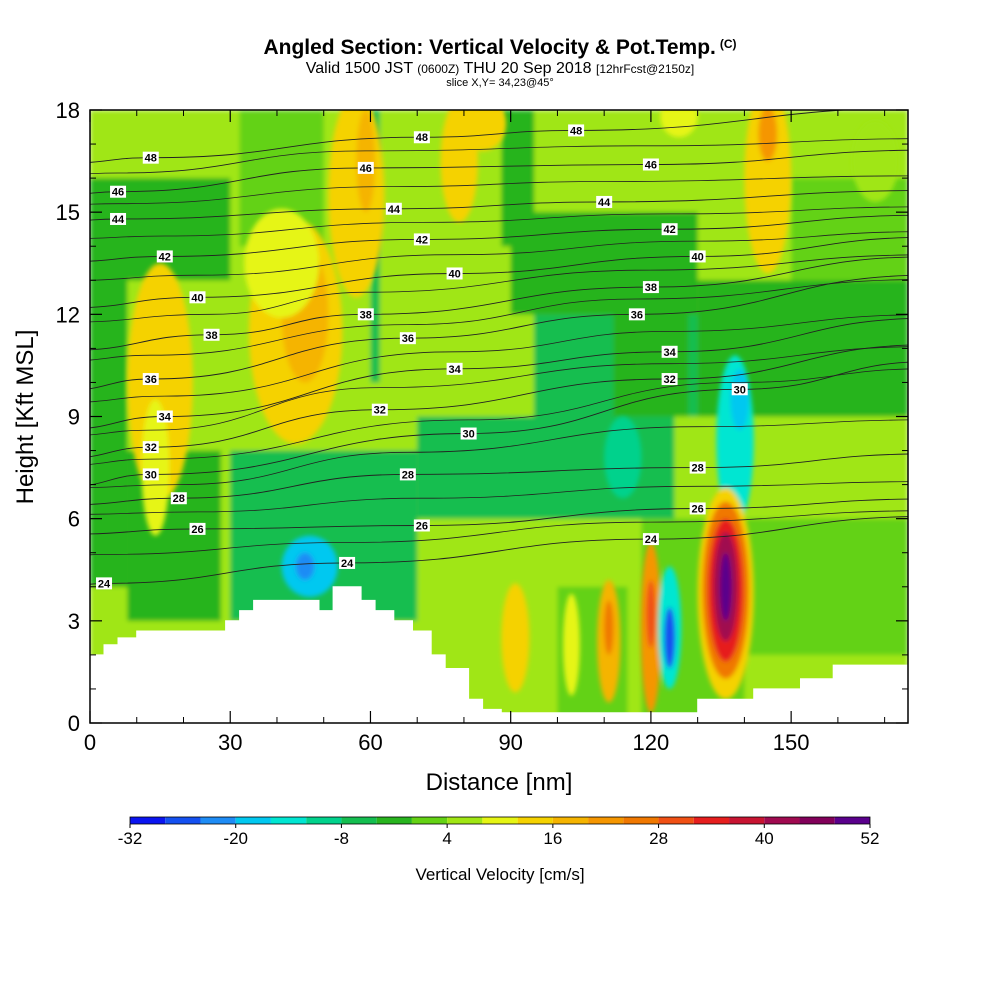  What do you see at coordinates (90, 742) in the screenshot?
I see `x-tick-label: 0` at bounding box center [90, 742].